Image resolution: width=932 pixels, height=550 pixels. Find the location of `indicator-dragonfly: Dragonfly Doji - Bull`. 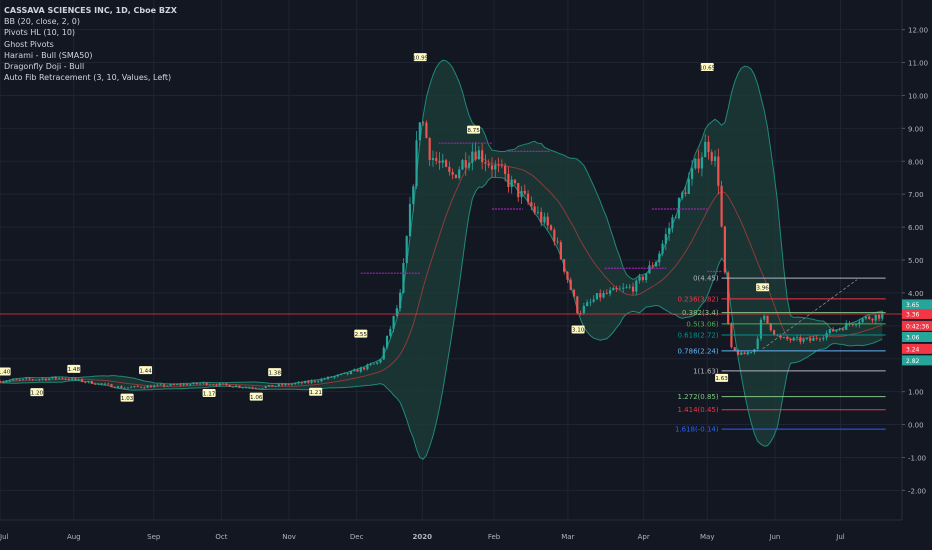

indicator-dragonfly: Dragonfly Doji - Bull is located at coordinates (44, 67).